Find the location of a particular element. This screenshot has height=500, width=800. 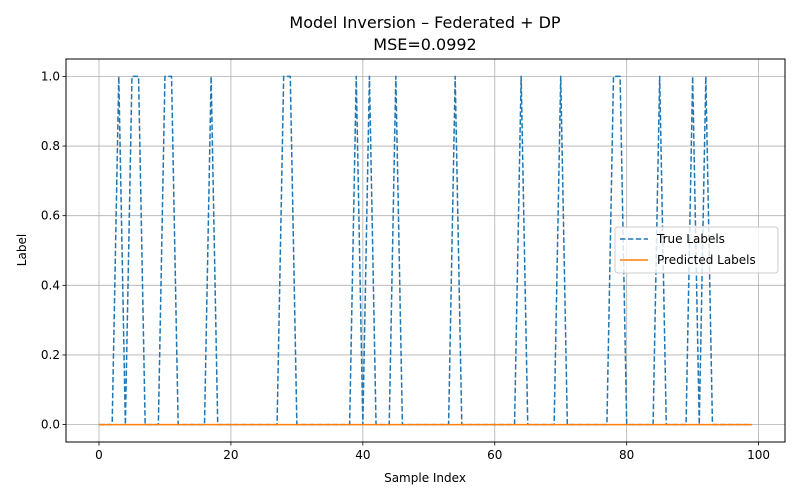

x-tick-label: 60 is located at coordinates (494, 455).